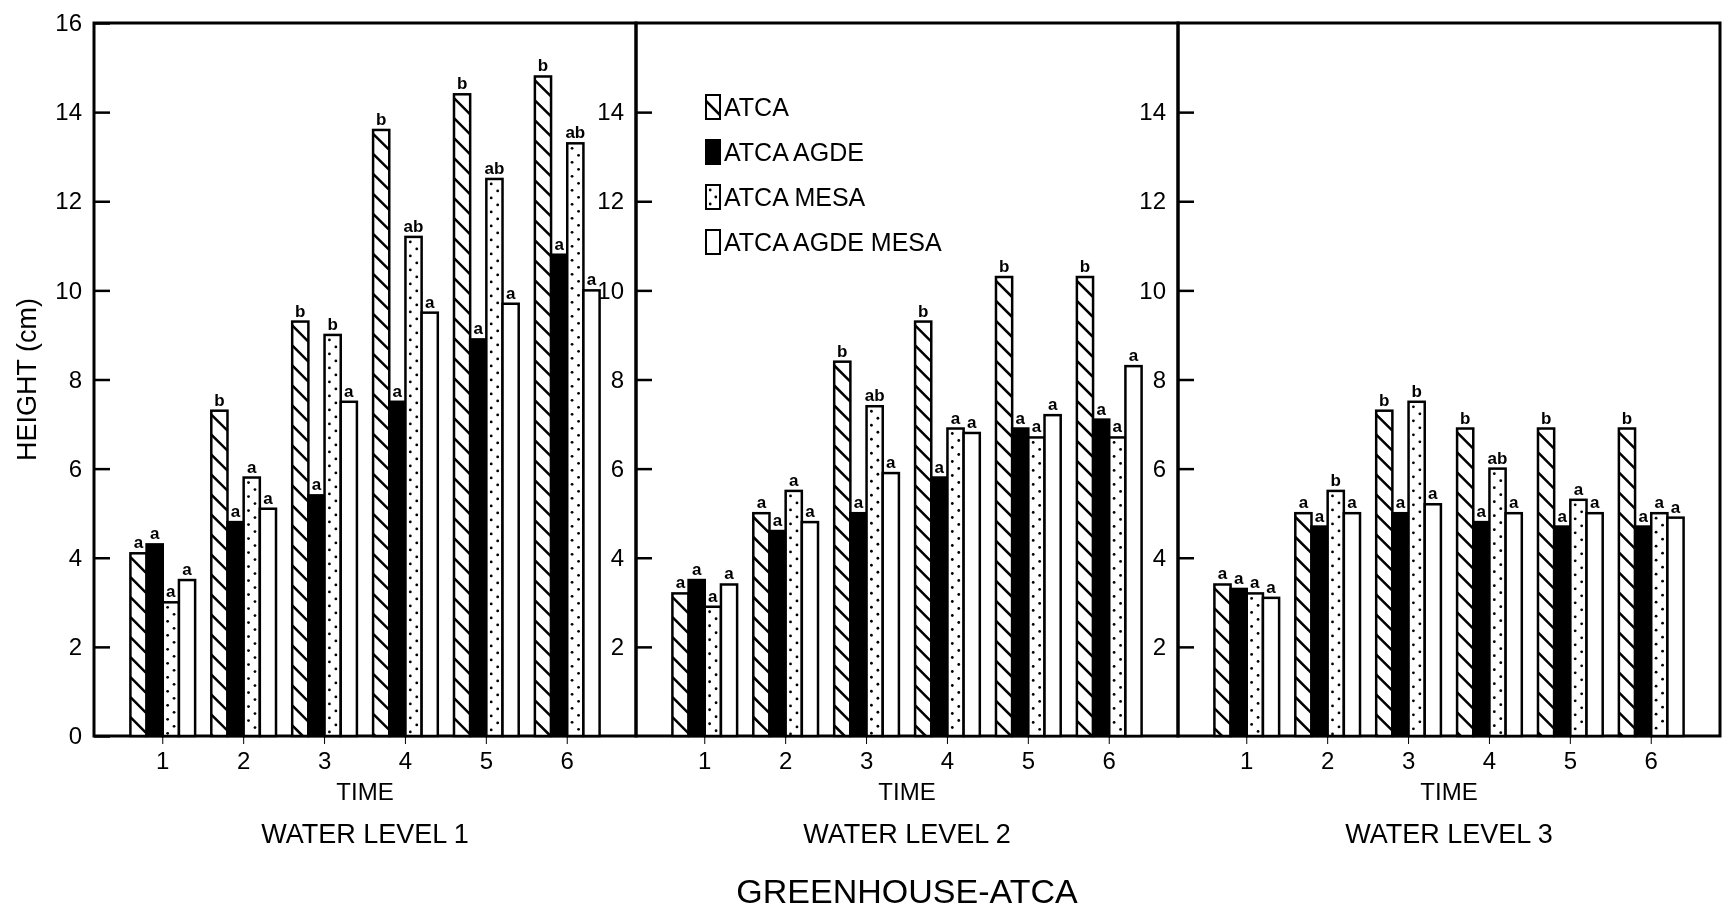  What do you see at coordinates (68, 23) in the screenshot?
I see `y-tick-label: 16` at bounding box center [68, 23].